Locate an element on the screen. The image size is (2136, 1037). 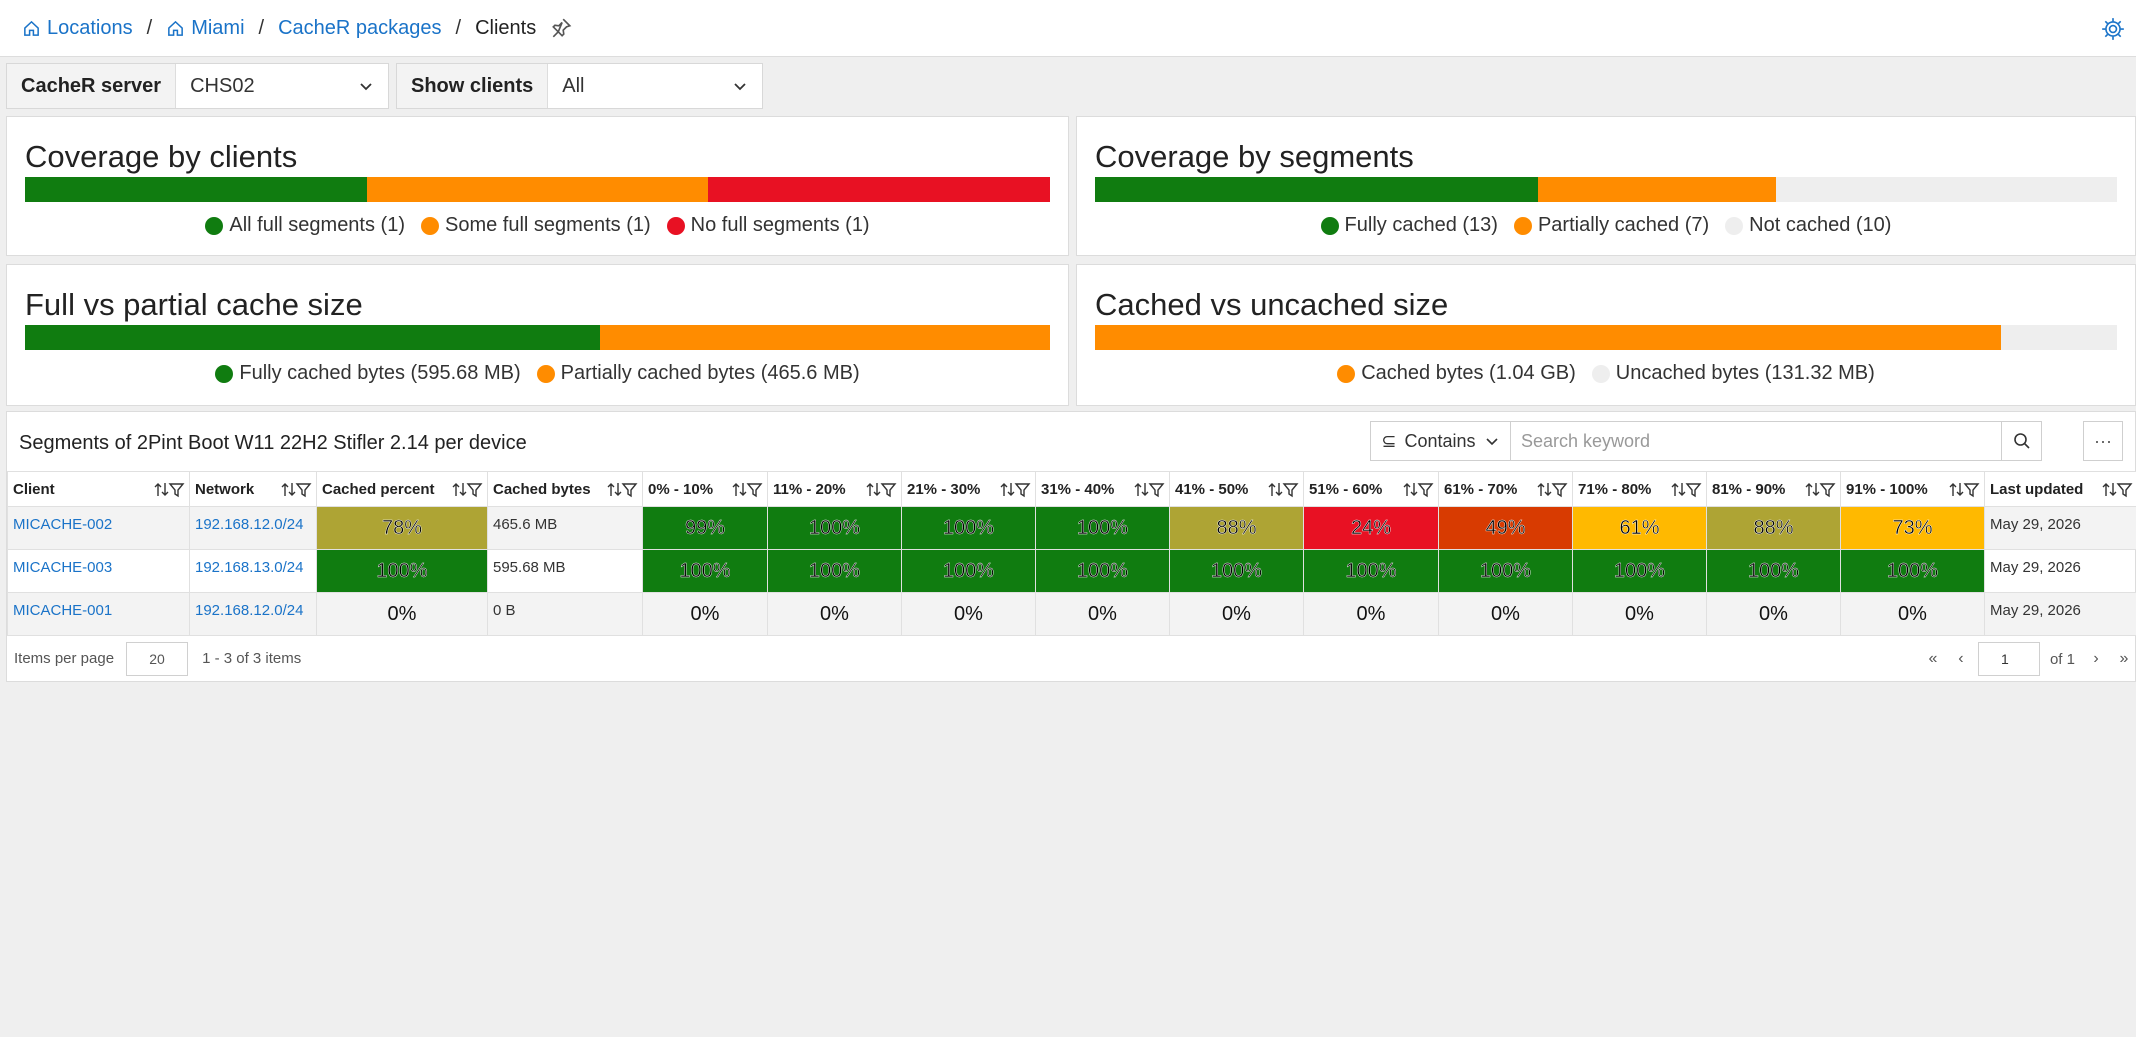
search-icon is located at coordinates (2021, 441).